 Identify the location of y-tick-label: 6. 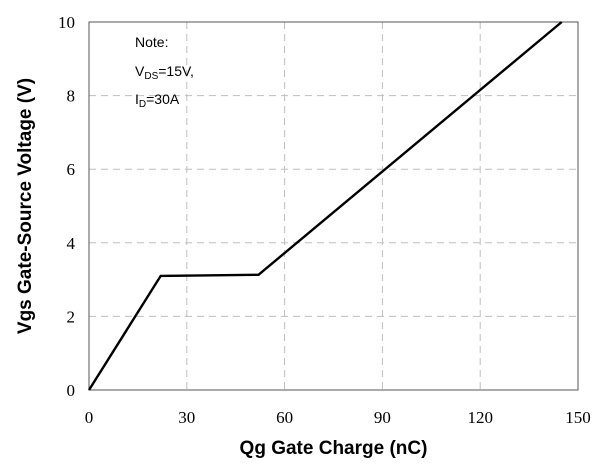
(71, 169).